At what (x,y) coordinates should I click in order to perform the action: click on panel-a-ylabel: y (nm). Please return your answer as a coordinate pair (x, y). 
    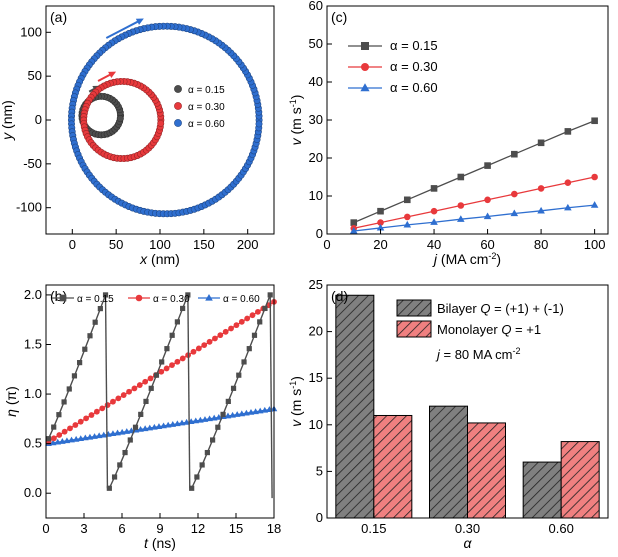
    Looking at the image, I should click on (7, 120).